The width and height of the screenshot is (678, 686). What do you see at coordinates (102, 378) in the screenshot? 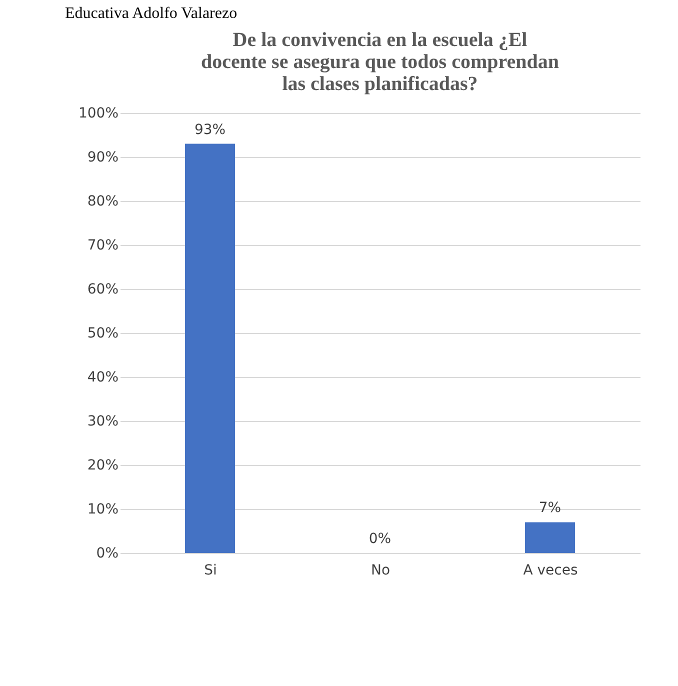
I see `y-tick-label: 40%` at bounding box center [102, 378].